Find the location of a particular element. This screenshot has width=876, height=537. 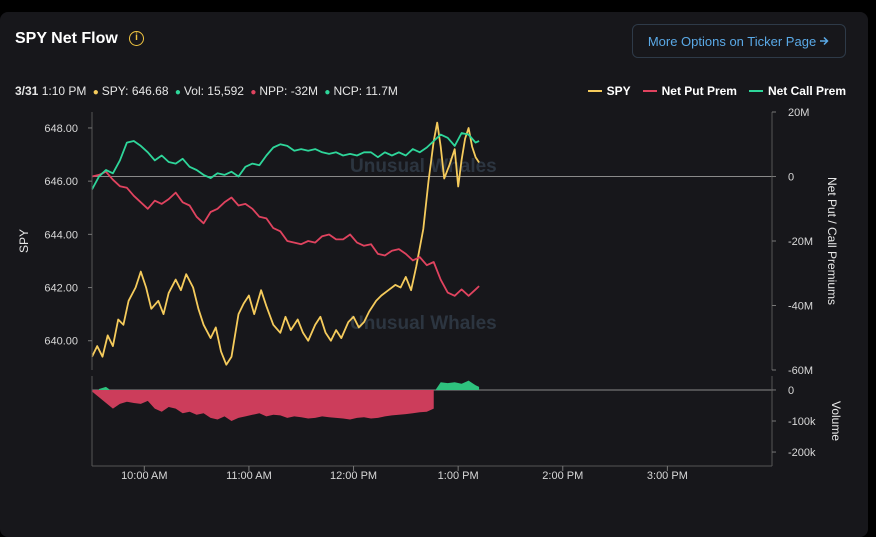

y-right-tick-label: -60M is located at coordinates (800, 371).